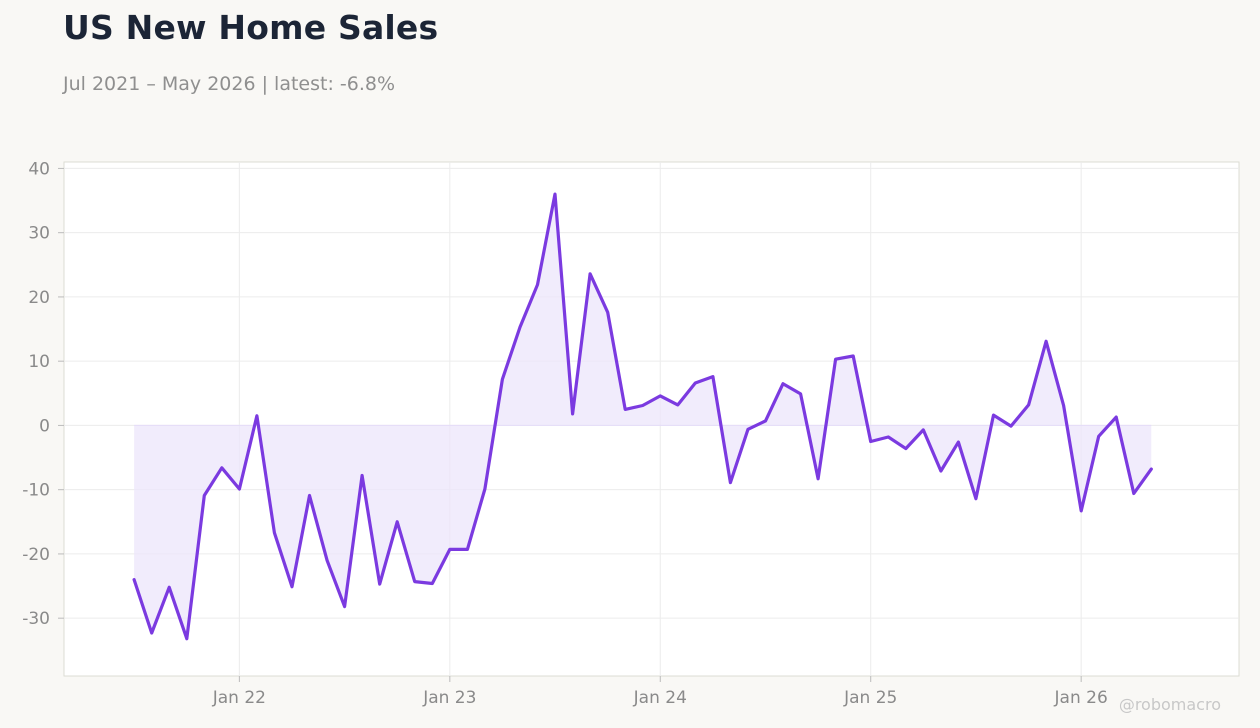  I want to click on y-tick-label: 0, so click(44, 426).